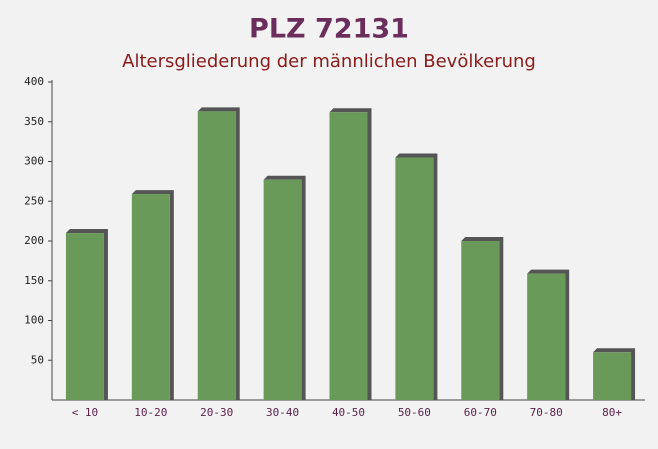 Image resolution: width=658 pixels, height=449 pixels. I want to click on y-tick-label: 200, so click(34, 240).